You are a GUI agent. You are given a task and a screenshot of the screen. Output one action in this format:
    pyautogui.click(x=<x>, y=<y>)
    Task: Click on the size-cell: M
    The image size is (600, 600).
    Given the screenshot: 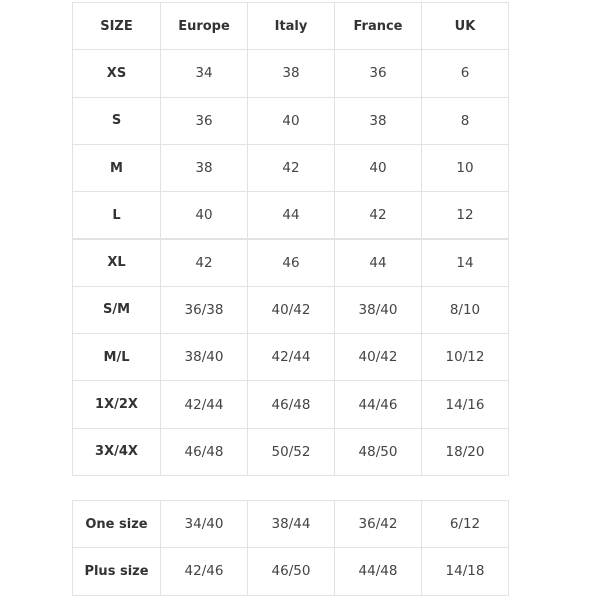 What is the action you would take?
    pyautogui.click(x=116, y=168)
    